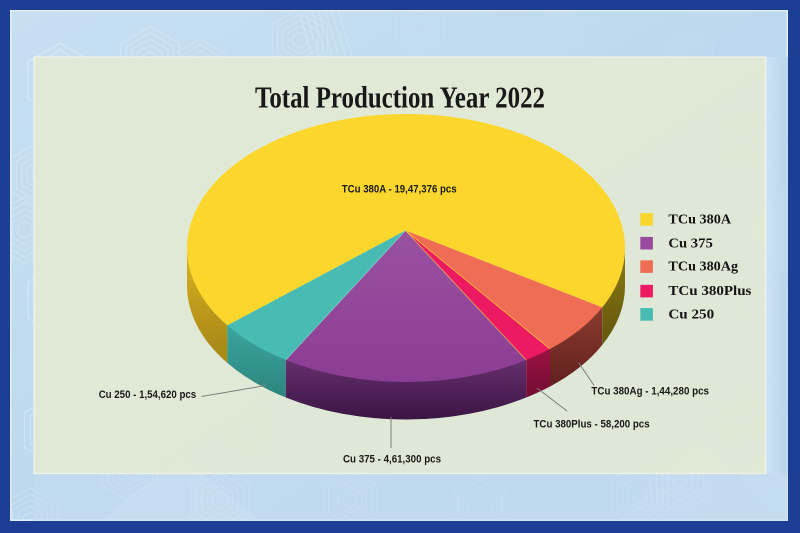 The image size is (800, 533). What do you see at coordinates (592, 424) in the screenshot?
I see `svg-text: TCu 380Plus - 58,200 pcs` at bounding box center [592, 424].